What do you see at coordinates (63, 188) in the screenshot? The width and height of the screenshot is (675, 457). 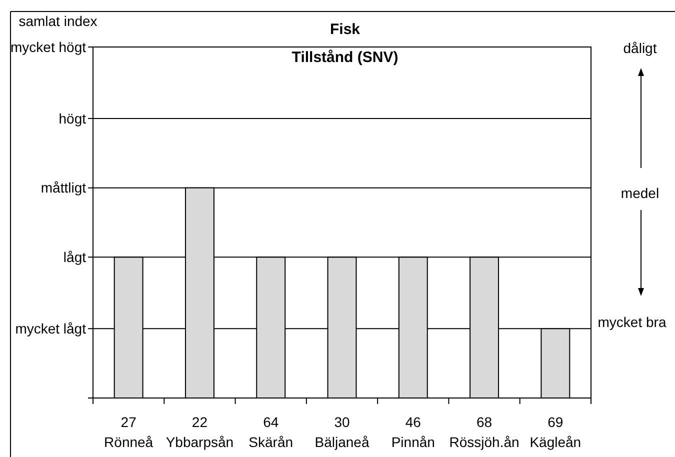 I see `ref-line-label: måttligt` at bounding box center [63, 188].